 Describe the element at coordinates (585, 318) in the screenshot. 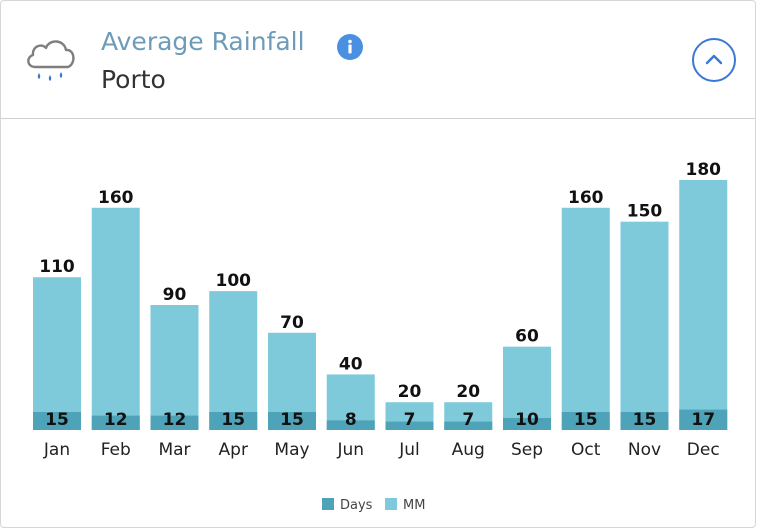

I see `mm-bar-oct` at that location.